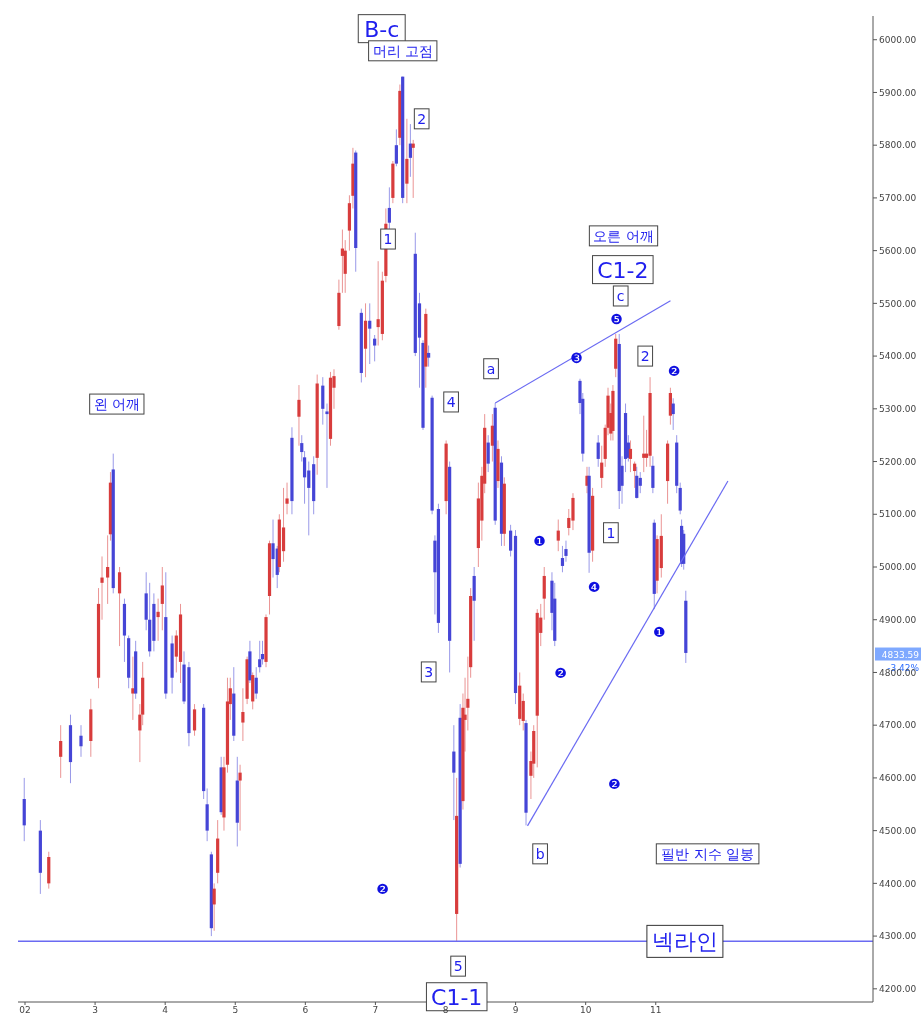  What do you see at coordinates (623, 235) in the screenshot?
I see `annotation: 오른 어깨` at bounding box center [623, 235].